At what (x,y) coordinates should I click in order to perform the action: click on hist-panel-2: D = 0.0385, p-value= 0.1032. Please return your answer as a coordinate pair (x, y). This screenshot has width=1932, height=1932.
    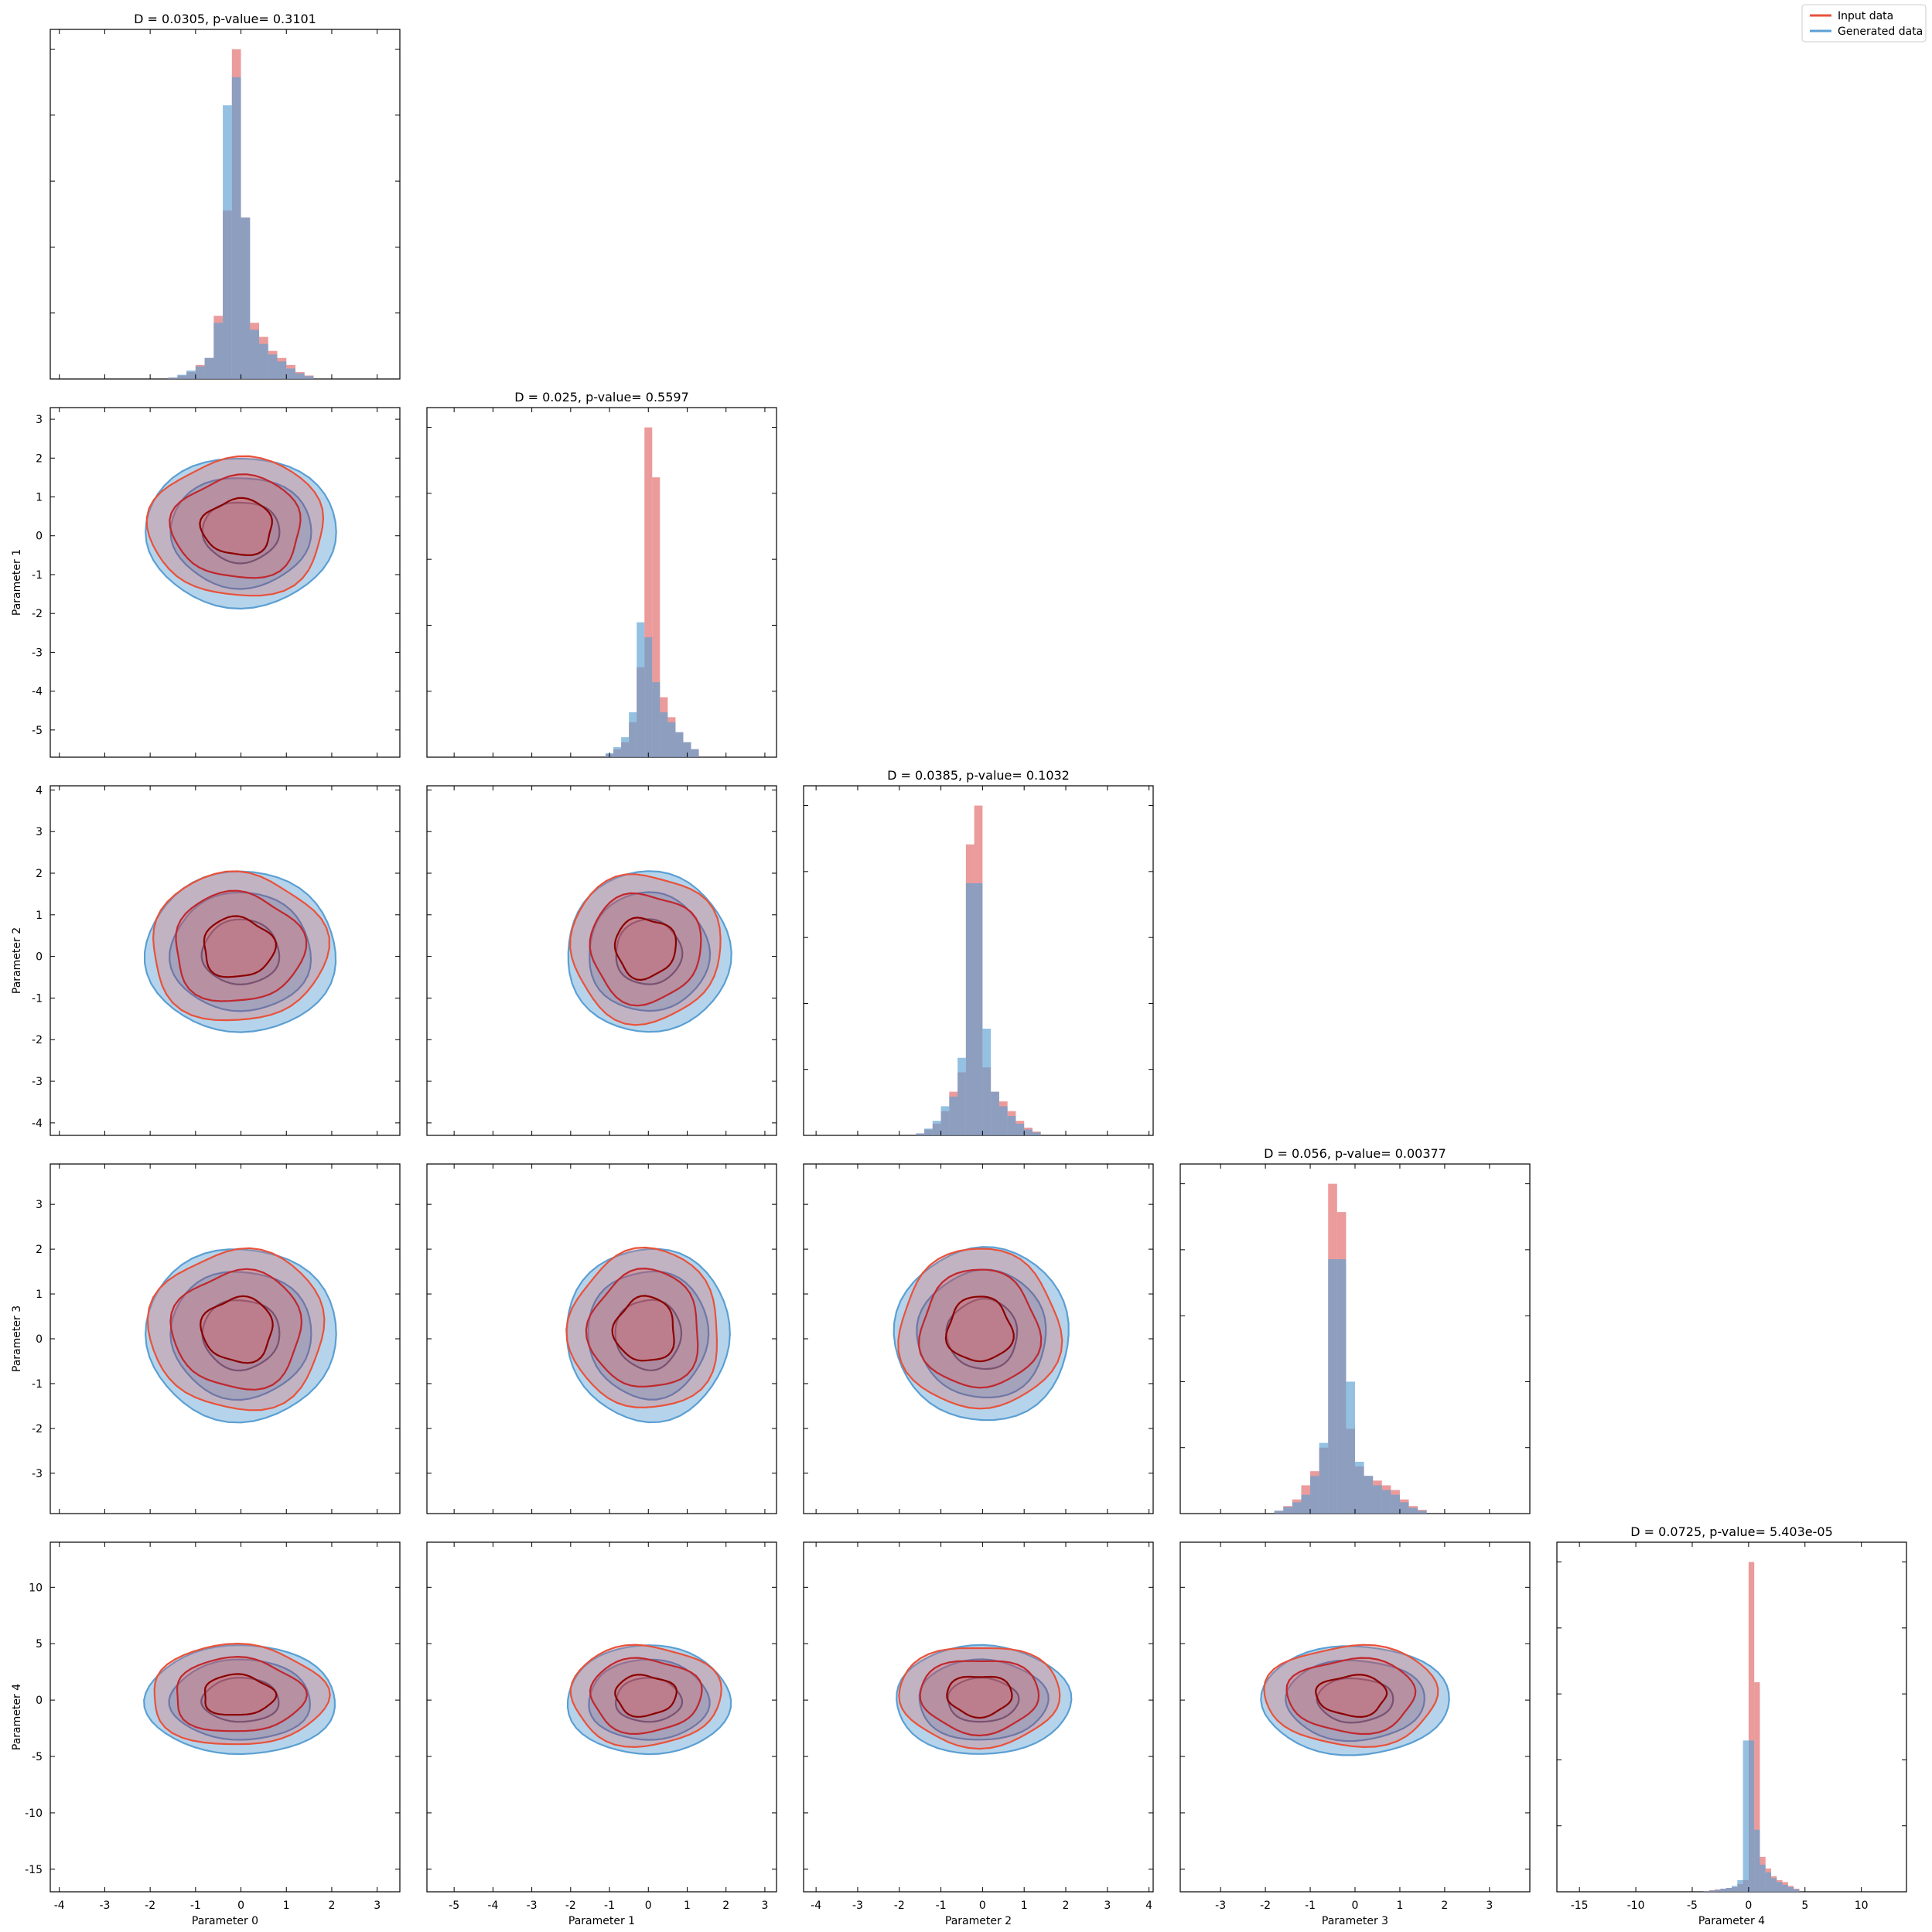
    Looking at the image, I should click on (978, 952).